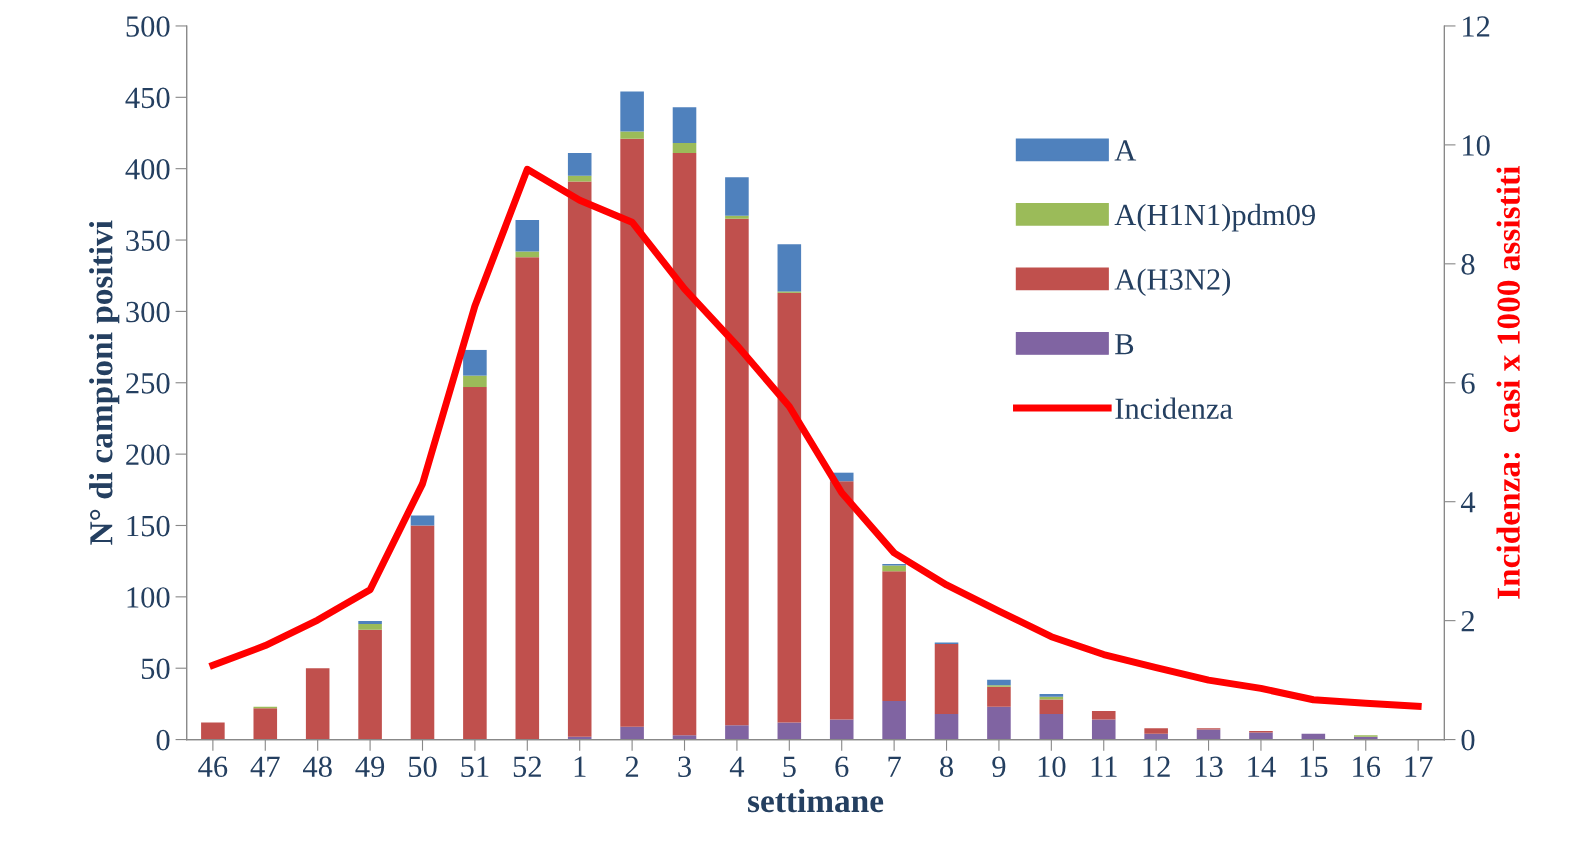 Image resolution: width=1582 pixels, height=865 pixels. Describe the element at coordinates (789, 767) in the screenshot. I see `x-tick-label: 5` at that location.